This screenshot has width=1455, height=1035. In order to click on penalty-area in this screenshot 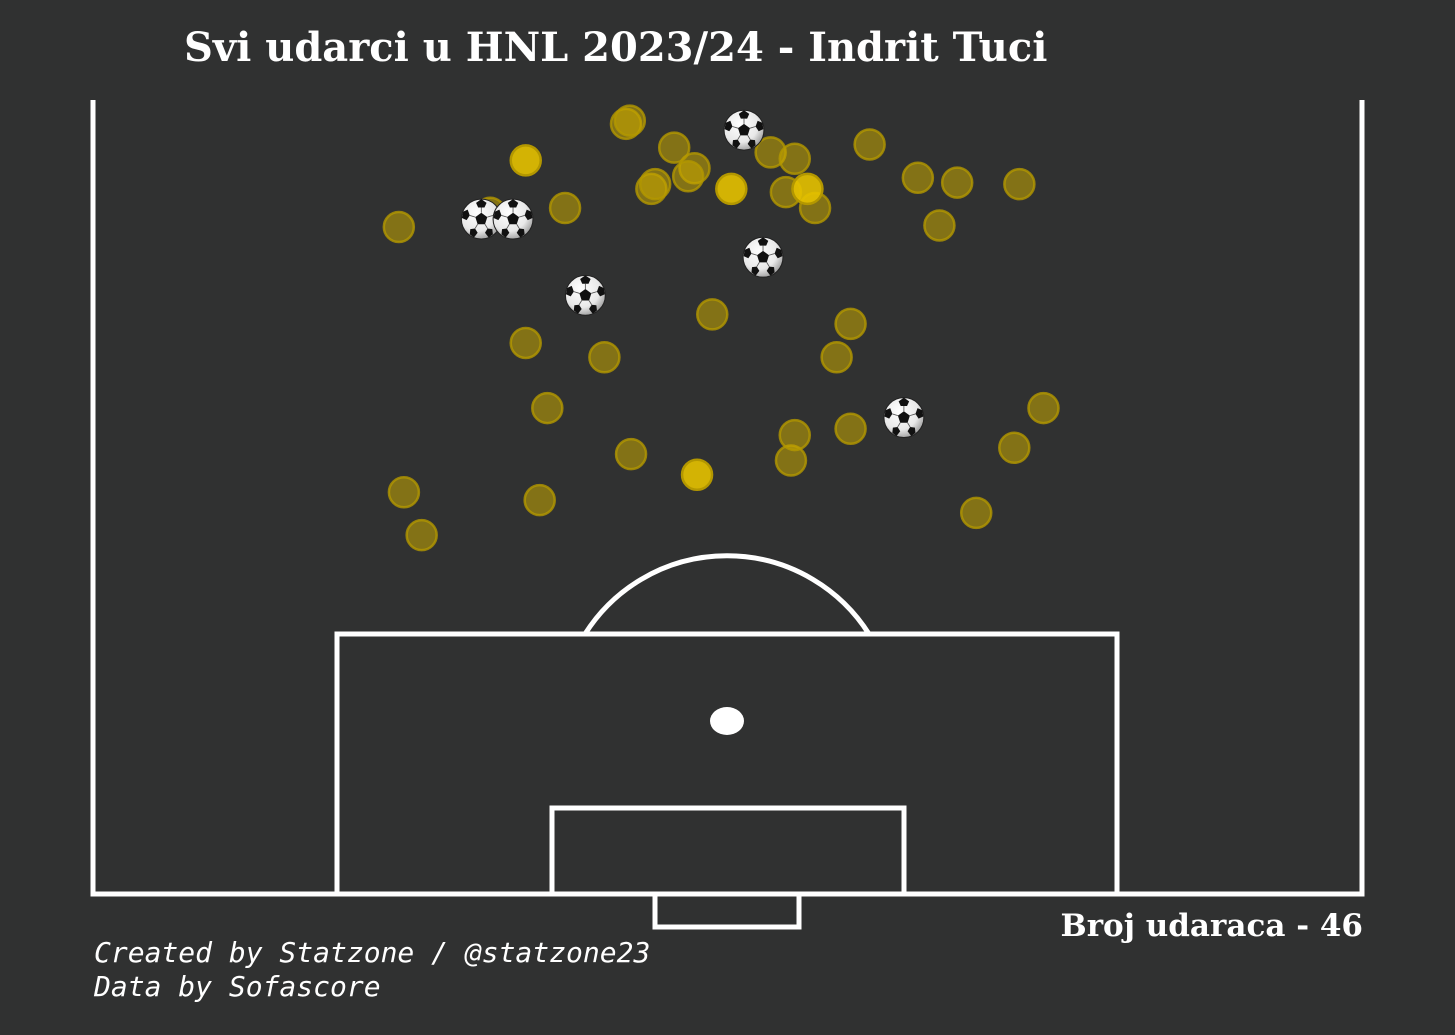, I will do `click(727, 764)`.